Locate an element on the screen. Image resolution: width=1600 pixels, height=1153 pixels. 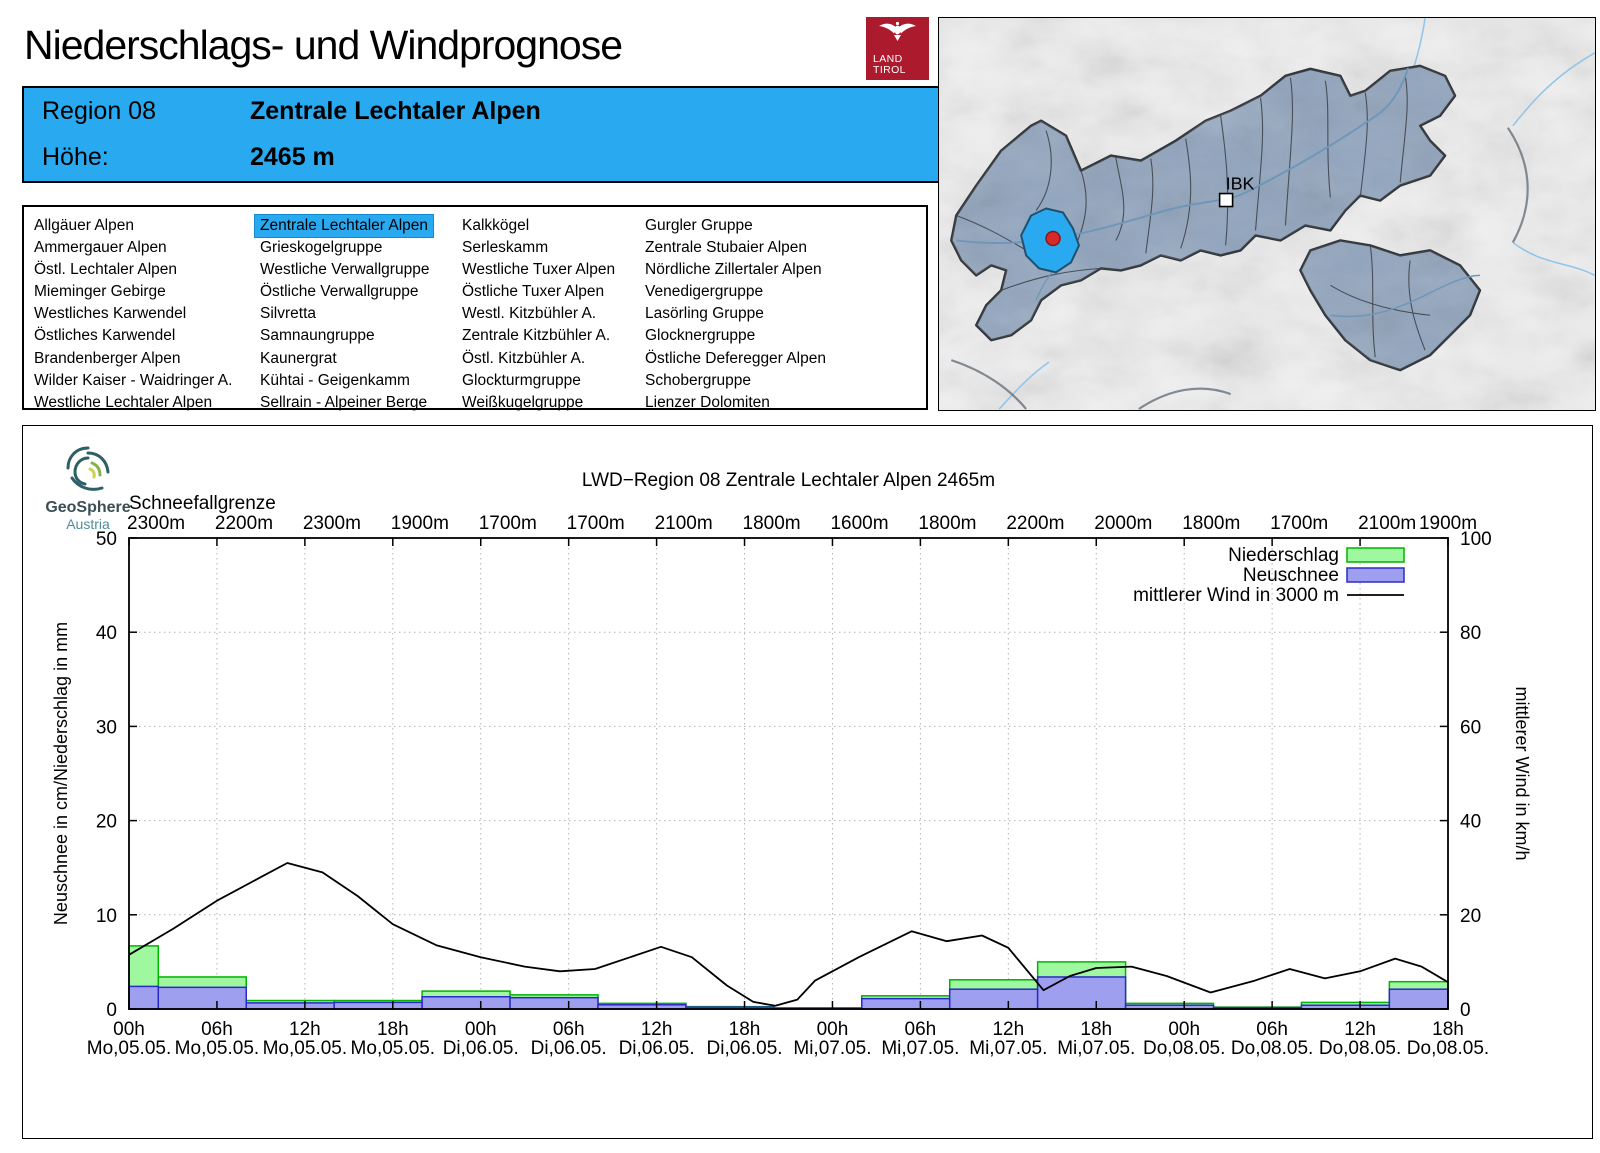
region-list-item: Kühtai - Geigenkamm is located at coordinates (335, 380).